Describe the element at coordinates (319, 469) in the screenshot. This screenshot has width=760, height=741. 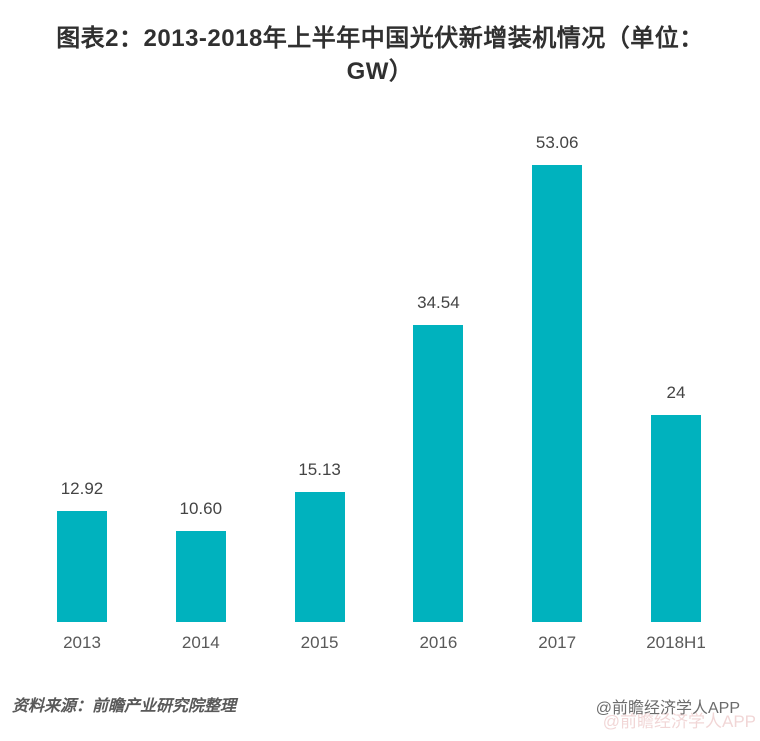
I see `bar-value-label: 15.13` at that location.